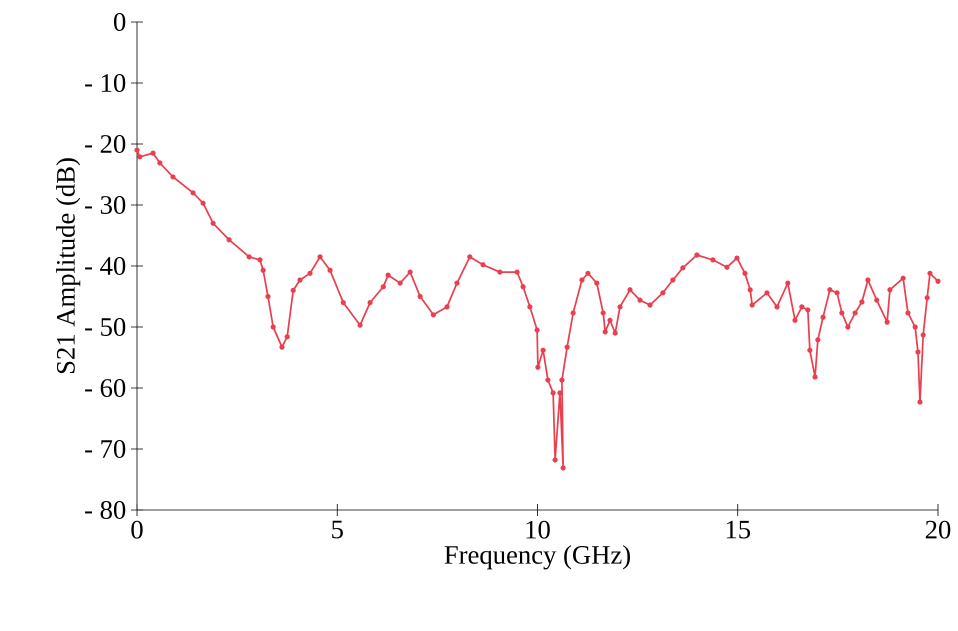 The height and width of the screenshot is (631, 958). What do you see at coordinates (105, 449) in the screenshot?
I see `y-tick-label: - 70` at bounding box center [105, 449].